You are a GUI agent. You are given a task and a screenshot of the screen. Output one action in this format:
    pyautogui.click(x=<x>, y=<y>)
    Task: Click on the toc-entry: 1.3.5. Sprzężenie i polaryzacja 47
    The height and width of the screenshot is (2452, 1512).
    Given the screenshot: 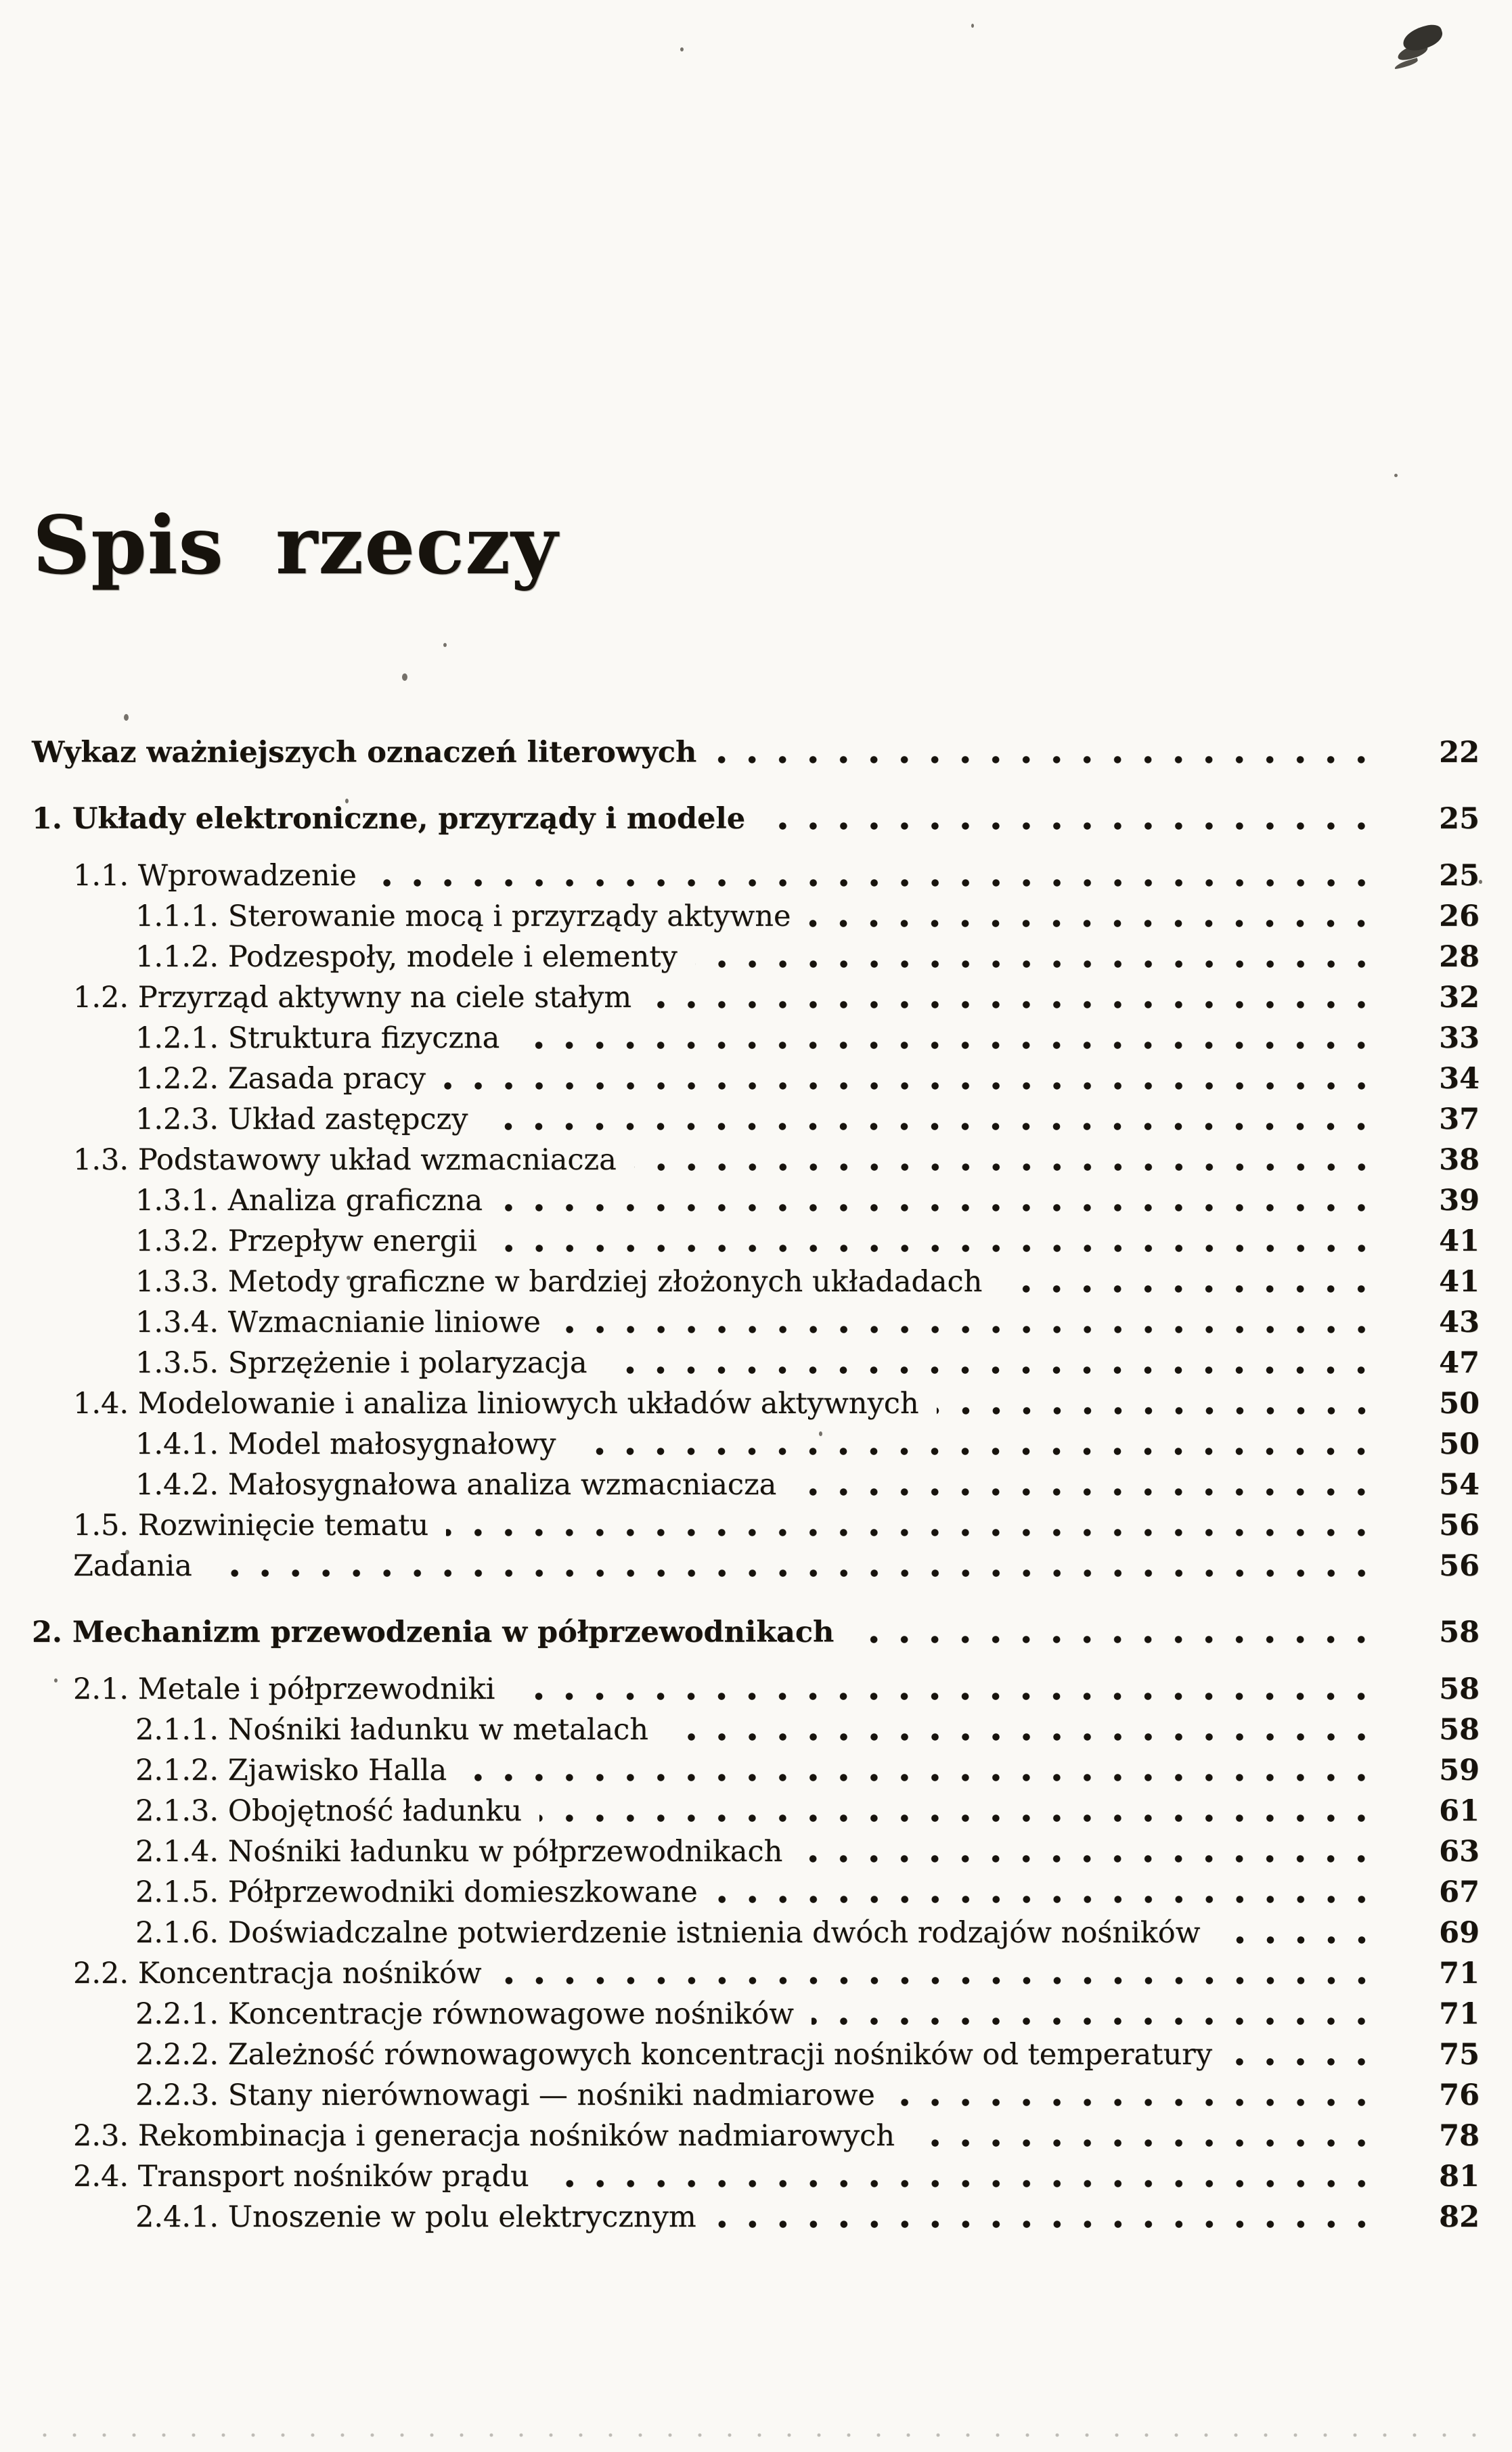 What is the action you would take?
    pyautogui.click(x=740, y=1363)
    